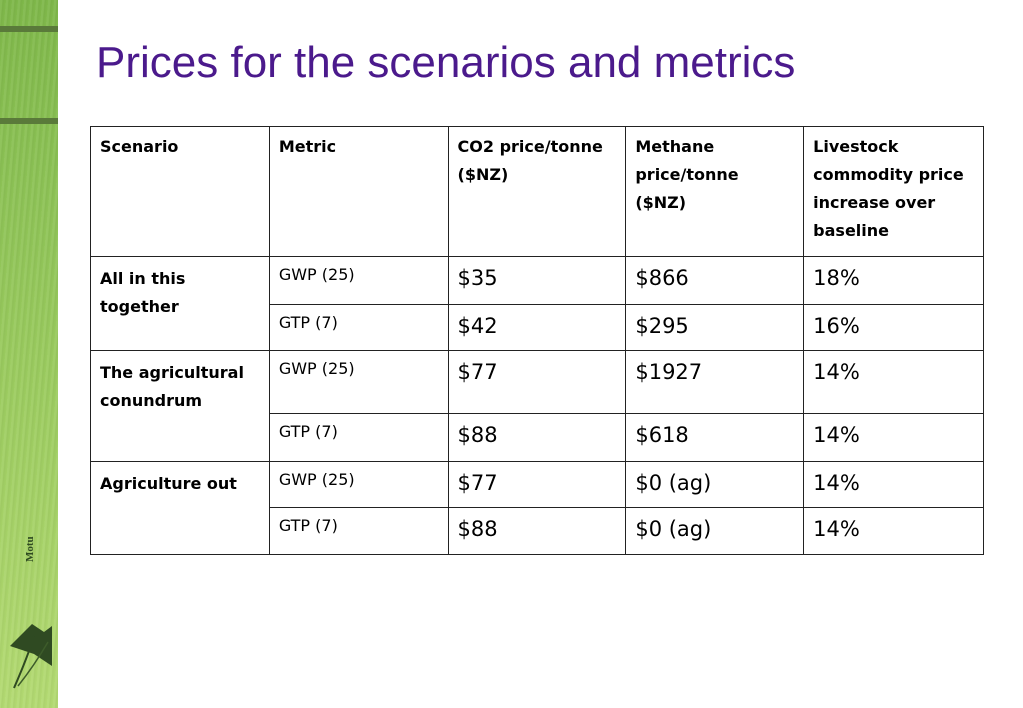 This screenshot has width=1023, height=708. I want to click on scenario-cell: All in this together, so click(180, 303).